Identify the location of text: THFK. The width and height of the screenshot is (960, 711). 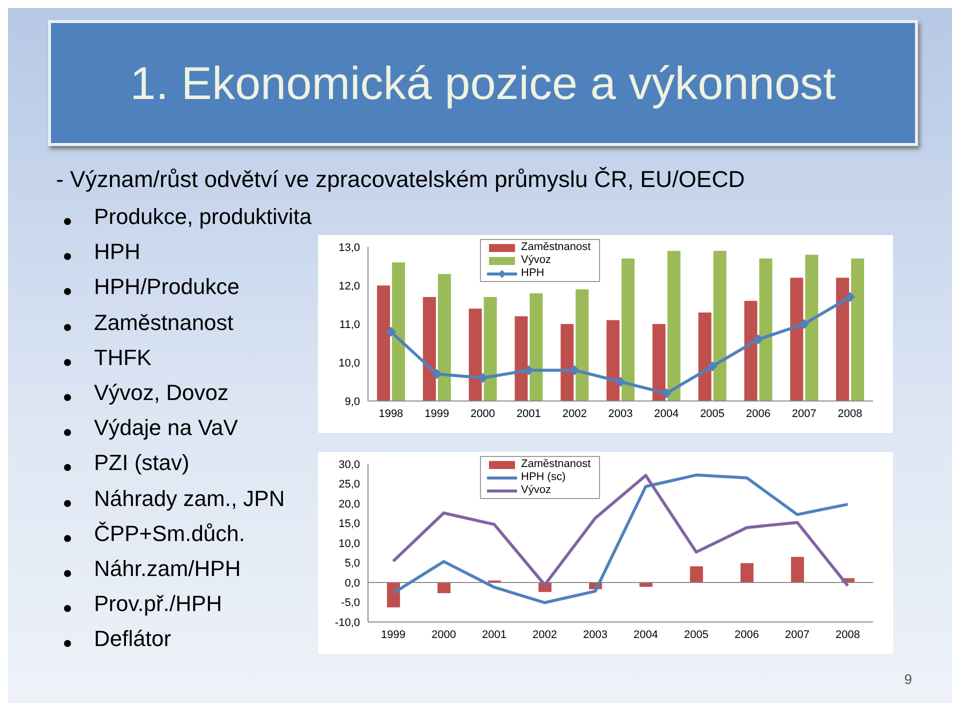
(123, 358).